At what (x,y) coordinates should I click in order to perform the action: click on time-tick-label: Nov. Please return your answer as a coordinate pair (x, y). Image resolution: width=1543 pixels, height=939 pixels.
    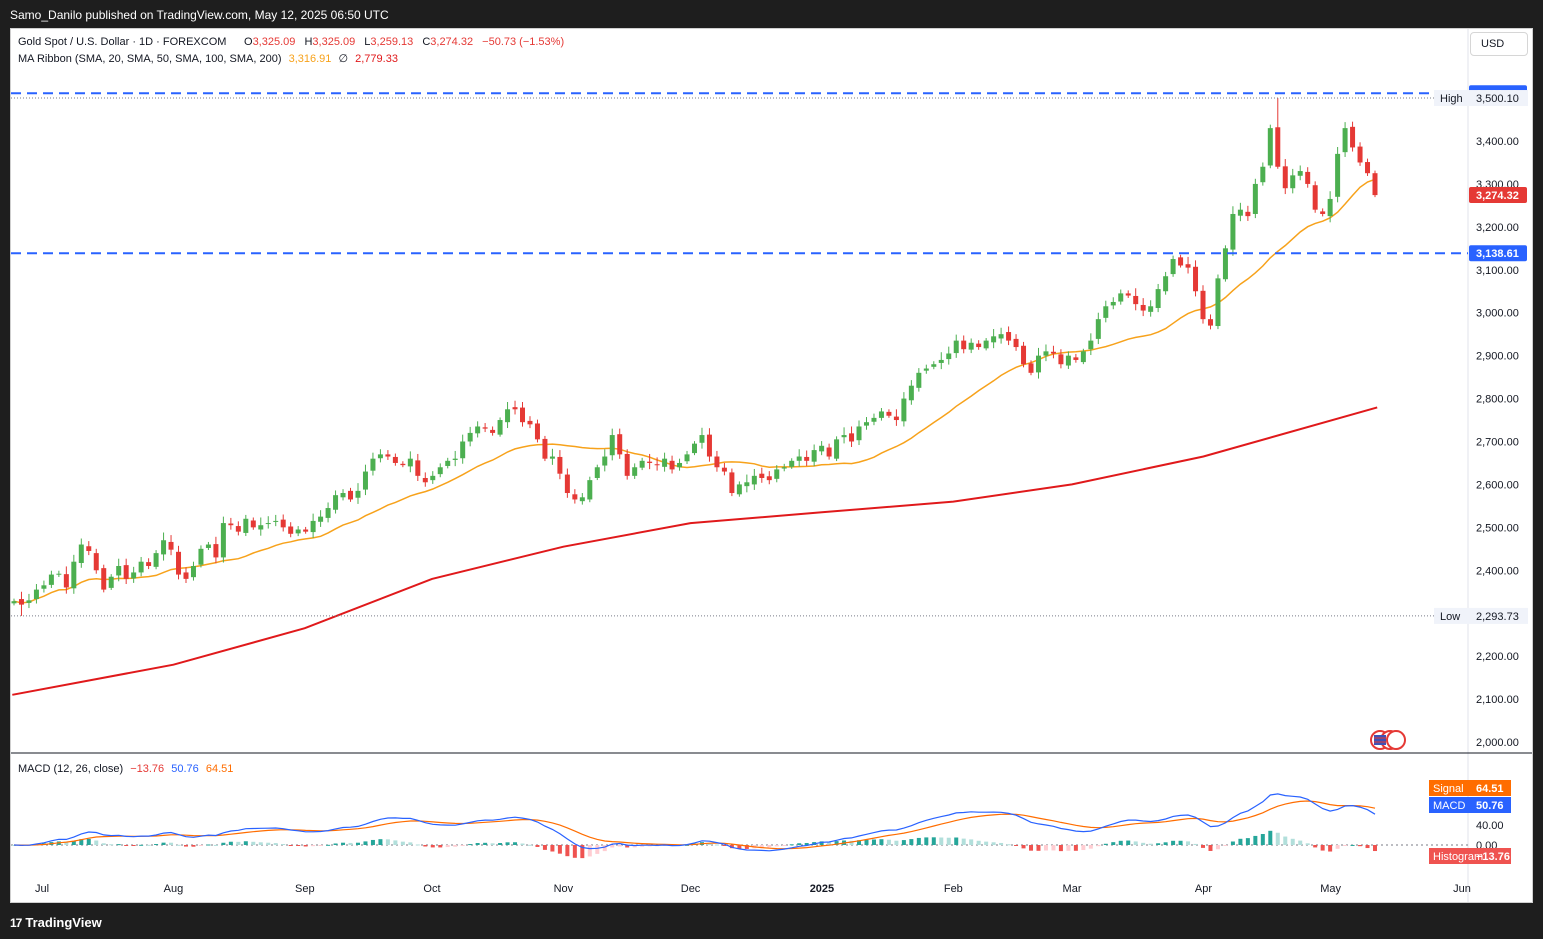
    Looking at the image, I should click on (564, 889).